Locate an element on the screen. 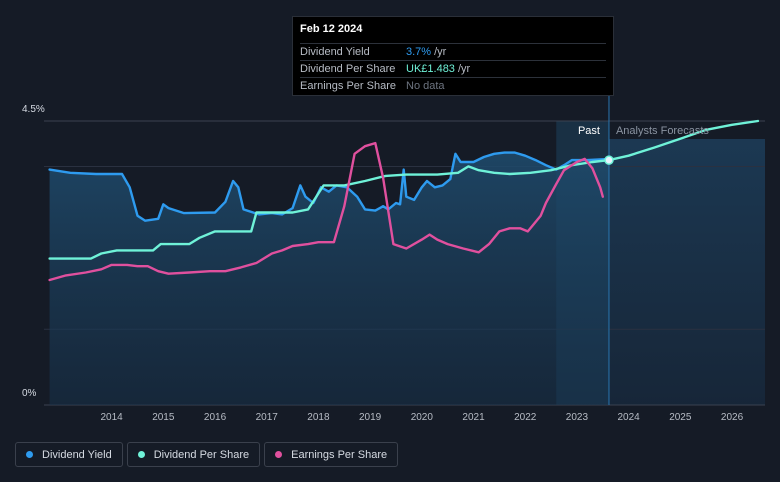  y-tick-label: 0% is located at coordinates (29, 393).